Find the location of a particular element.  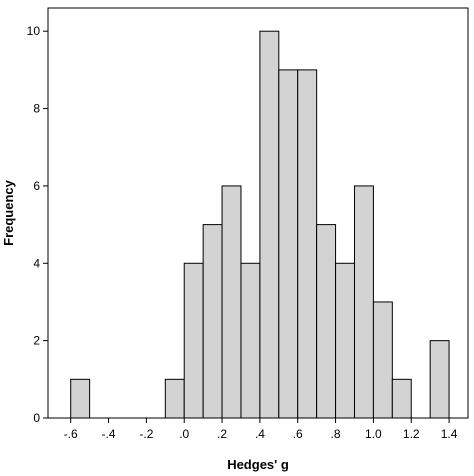

y-tick-label: 4 is located at coordinates (36, 263).